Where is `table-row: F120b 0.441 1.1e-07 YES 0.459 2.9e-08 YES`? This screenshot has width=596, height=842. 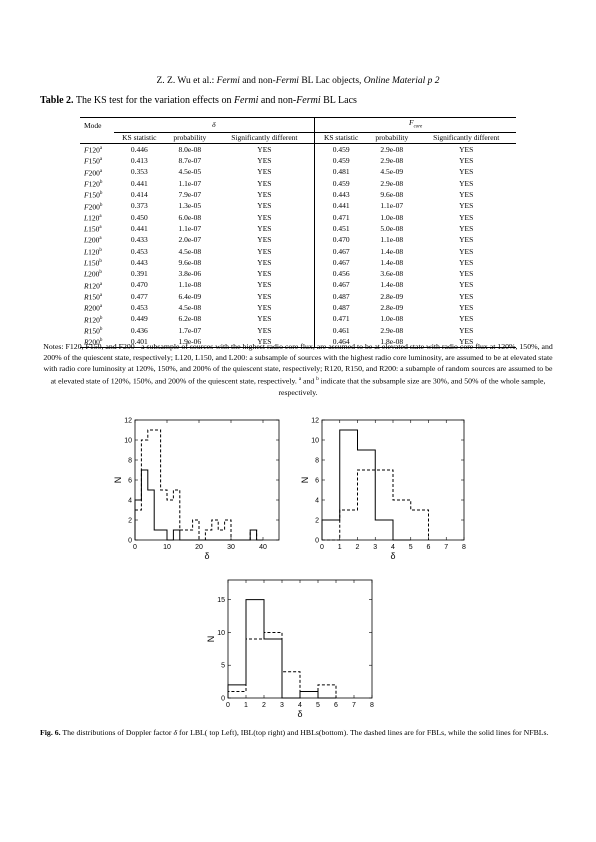 table-row: F120b 0.441 1.1e-07 YES 0.459 2.9e-08 YES is located at coordinates (298, 183).